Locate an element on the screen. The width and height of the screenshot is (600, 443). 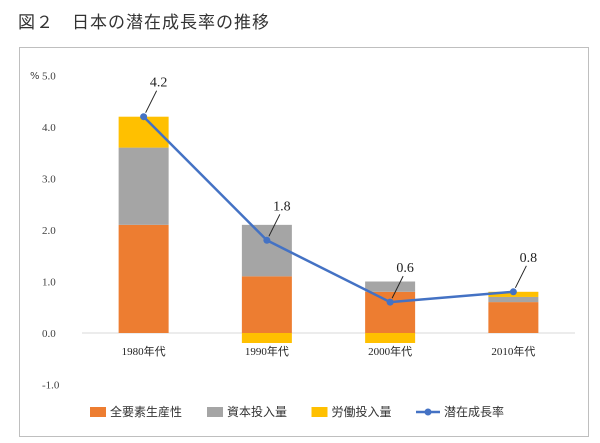
x-tick-label: 2000年代 is located at coordinates (390, 351).